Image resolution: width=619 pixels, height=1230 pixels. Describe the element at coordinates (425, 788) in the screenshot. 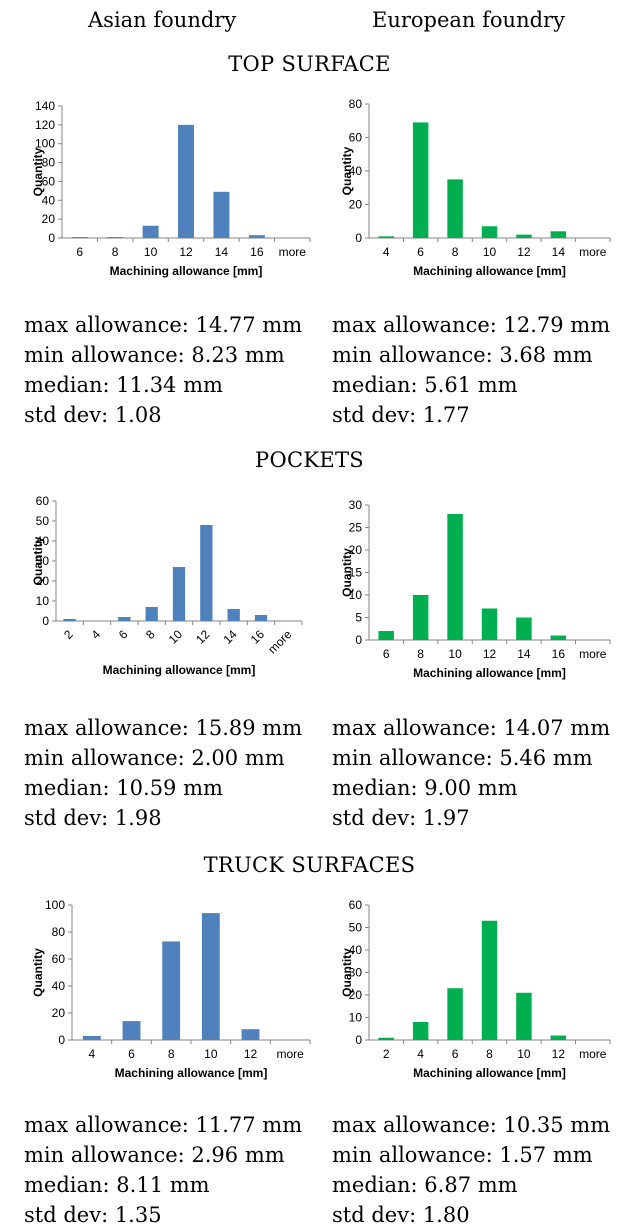

I see `median: median: 9.00 mm` at that location.